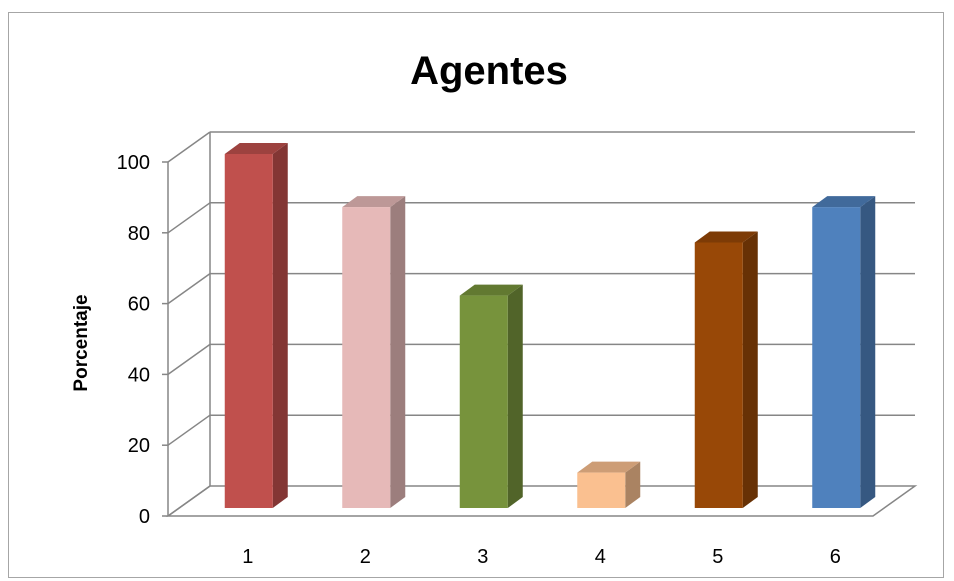 The height and width of the screenshot is (581, 954). I want to click on x-tick-label: 1, so click(247, 557).